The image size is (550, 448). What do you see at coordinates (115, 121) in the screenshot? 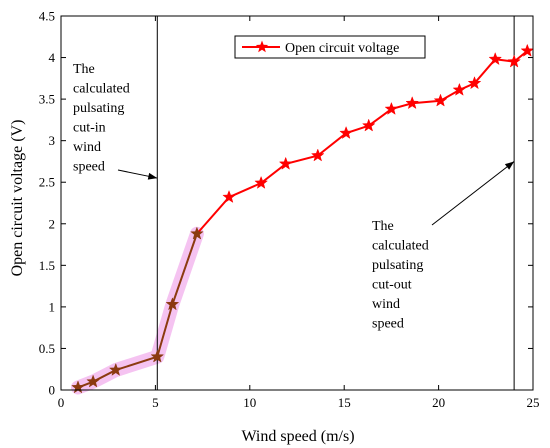
I see `annotation-cut-in: The calculated pulsating cut-in wind speed` at bounding box center [115, 121].